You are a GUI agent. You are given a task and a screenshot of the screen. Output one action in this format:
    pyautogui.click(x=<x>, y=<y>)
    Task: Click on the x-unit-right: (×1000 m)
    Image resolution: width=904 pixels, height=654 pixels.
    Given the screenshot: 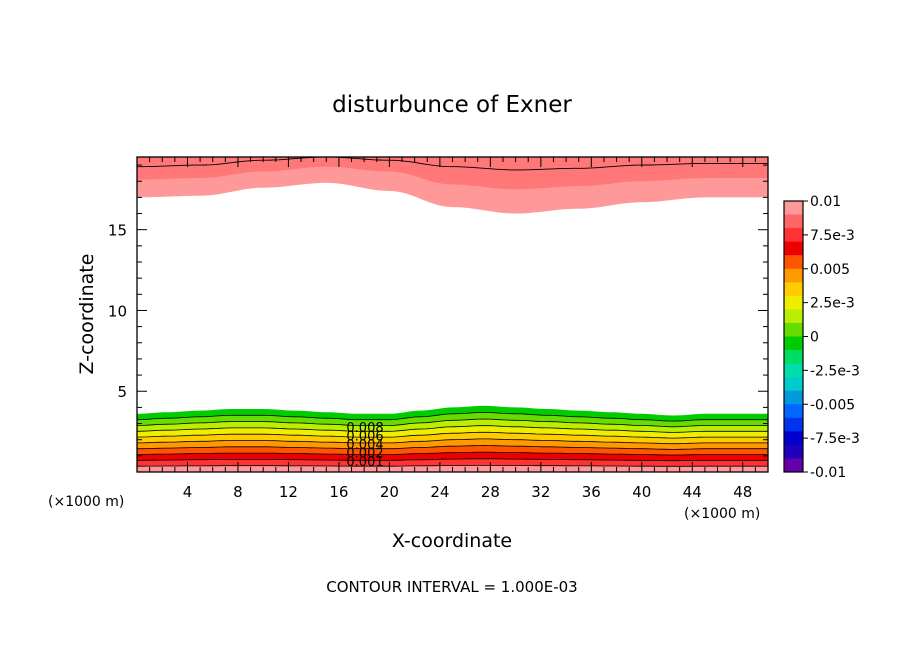 What is the action you would take?
    pyautogui.click(x=722, y=514)
    